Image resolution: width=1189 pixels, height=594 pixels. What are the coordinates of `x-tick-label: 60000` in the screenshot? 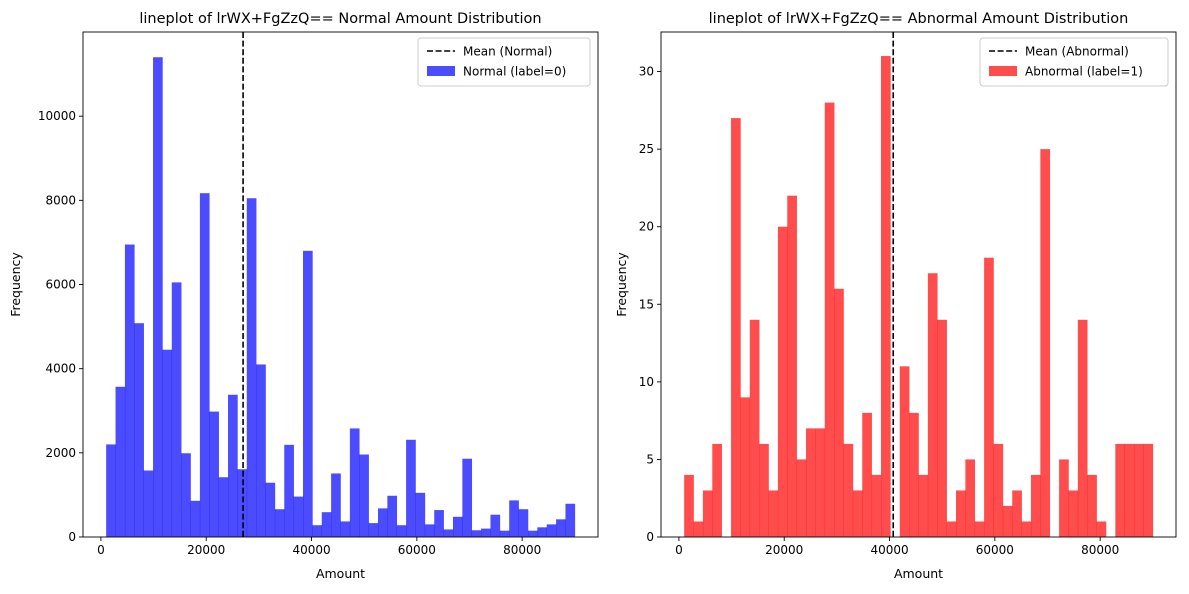 It's located at (995, 550).